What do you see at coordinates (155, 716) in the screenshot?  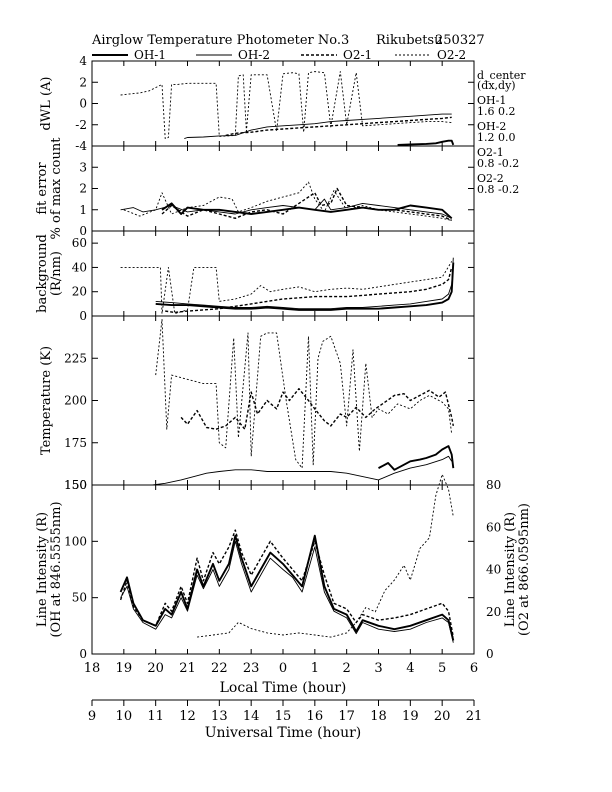 I see `ut-tick-label: 11` at bounding box center [155, 716].